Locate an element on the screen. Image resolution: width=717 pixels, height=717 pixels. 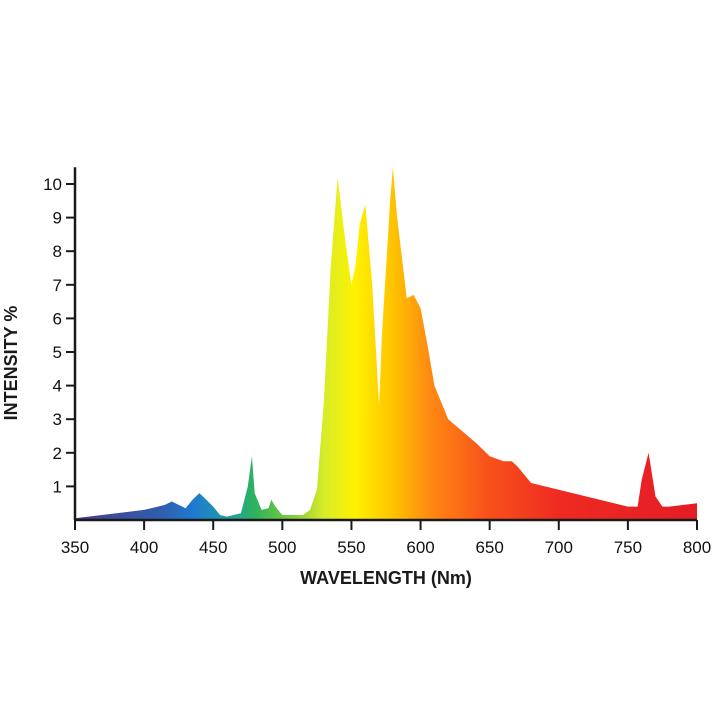
y-tick-label: 6 is located at coordinates (57, 318).